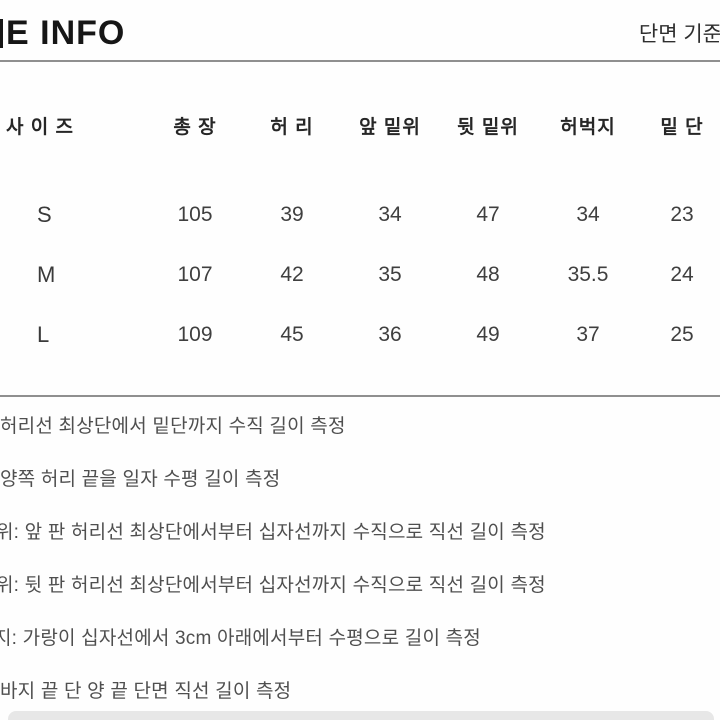 This screenshot has width=720, height=720. Describe the element at coordinates (292, 127) in the screenshot. I see `column-header-waist: 허 리` at that location.